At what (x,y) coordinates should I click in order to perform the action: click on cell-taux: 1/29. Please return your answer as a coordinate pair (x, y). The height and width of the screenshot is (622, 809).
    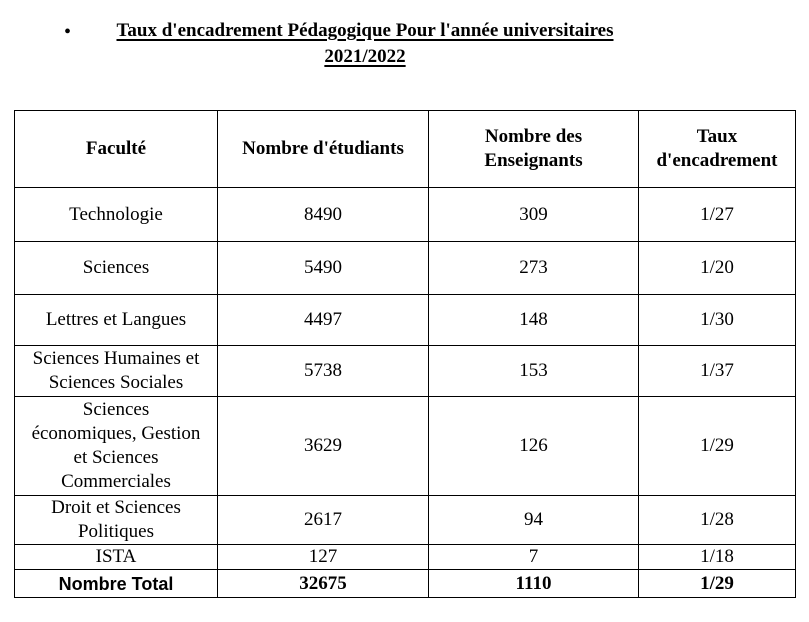
    Looking at the image, I should click on (717, 446).